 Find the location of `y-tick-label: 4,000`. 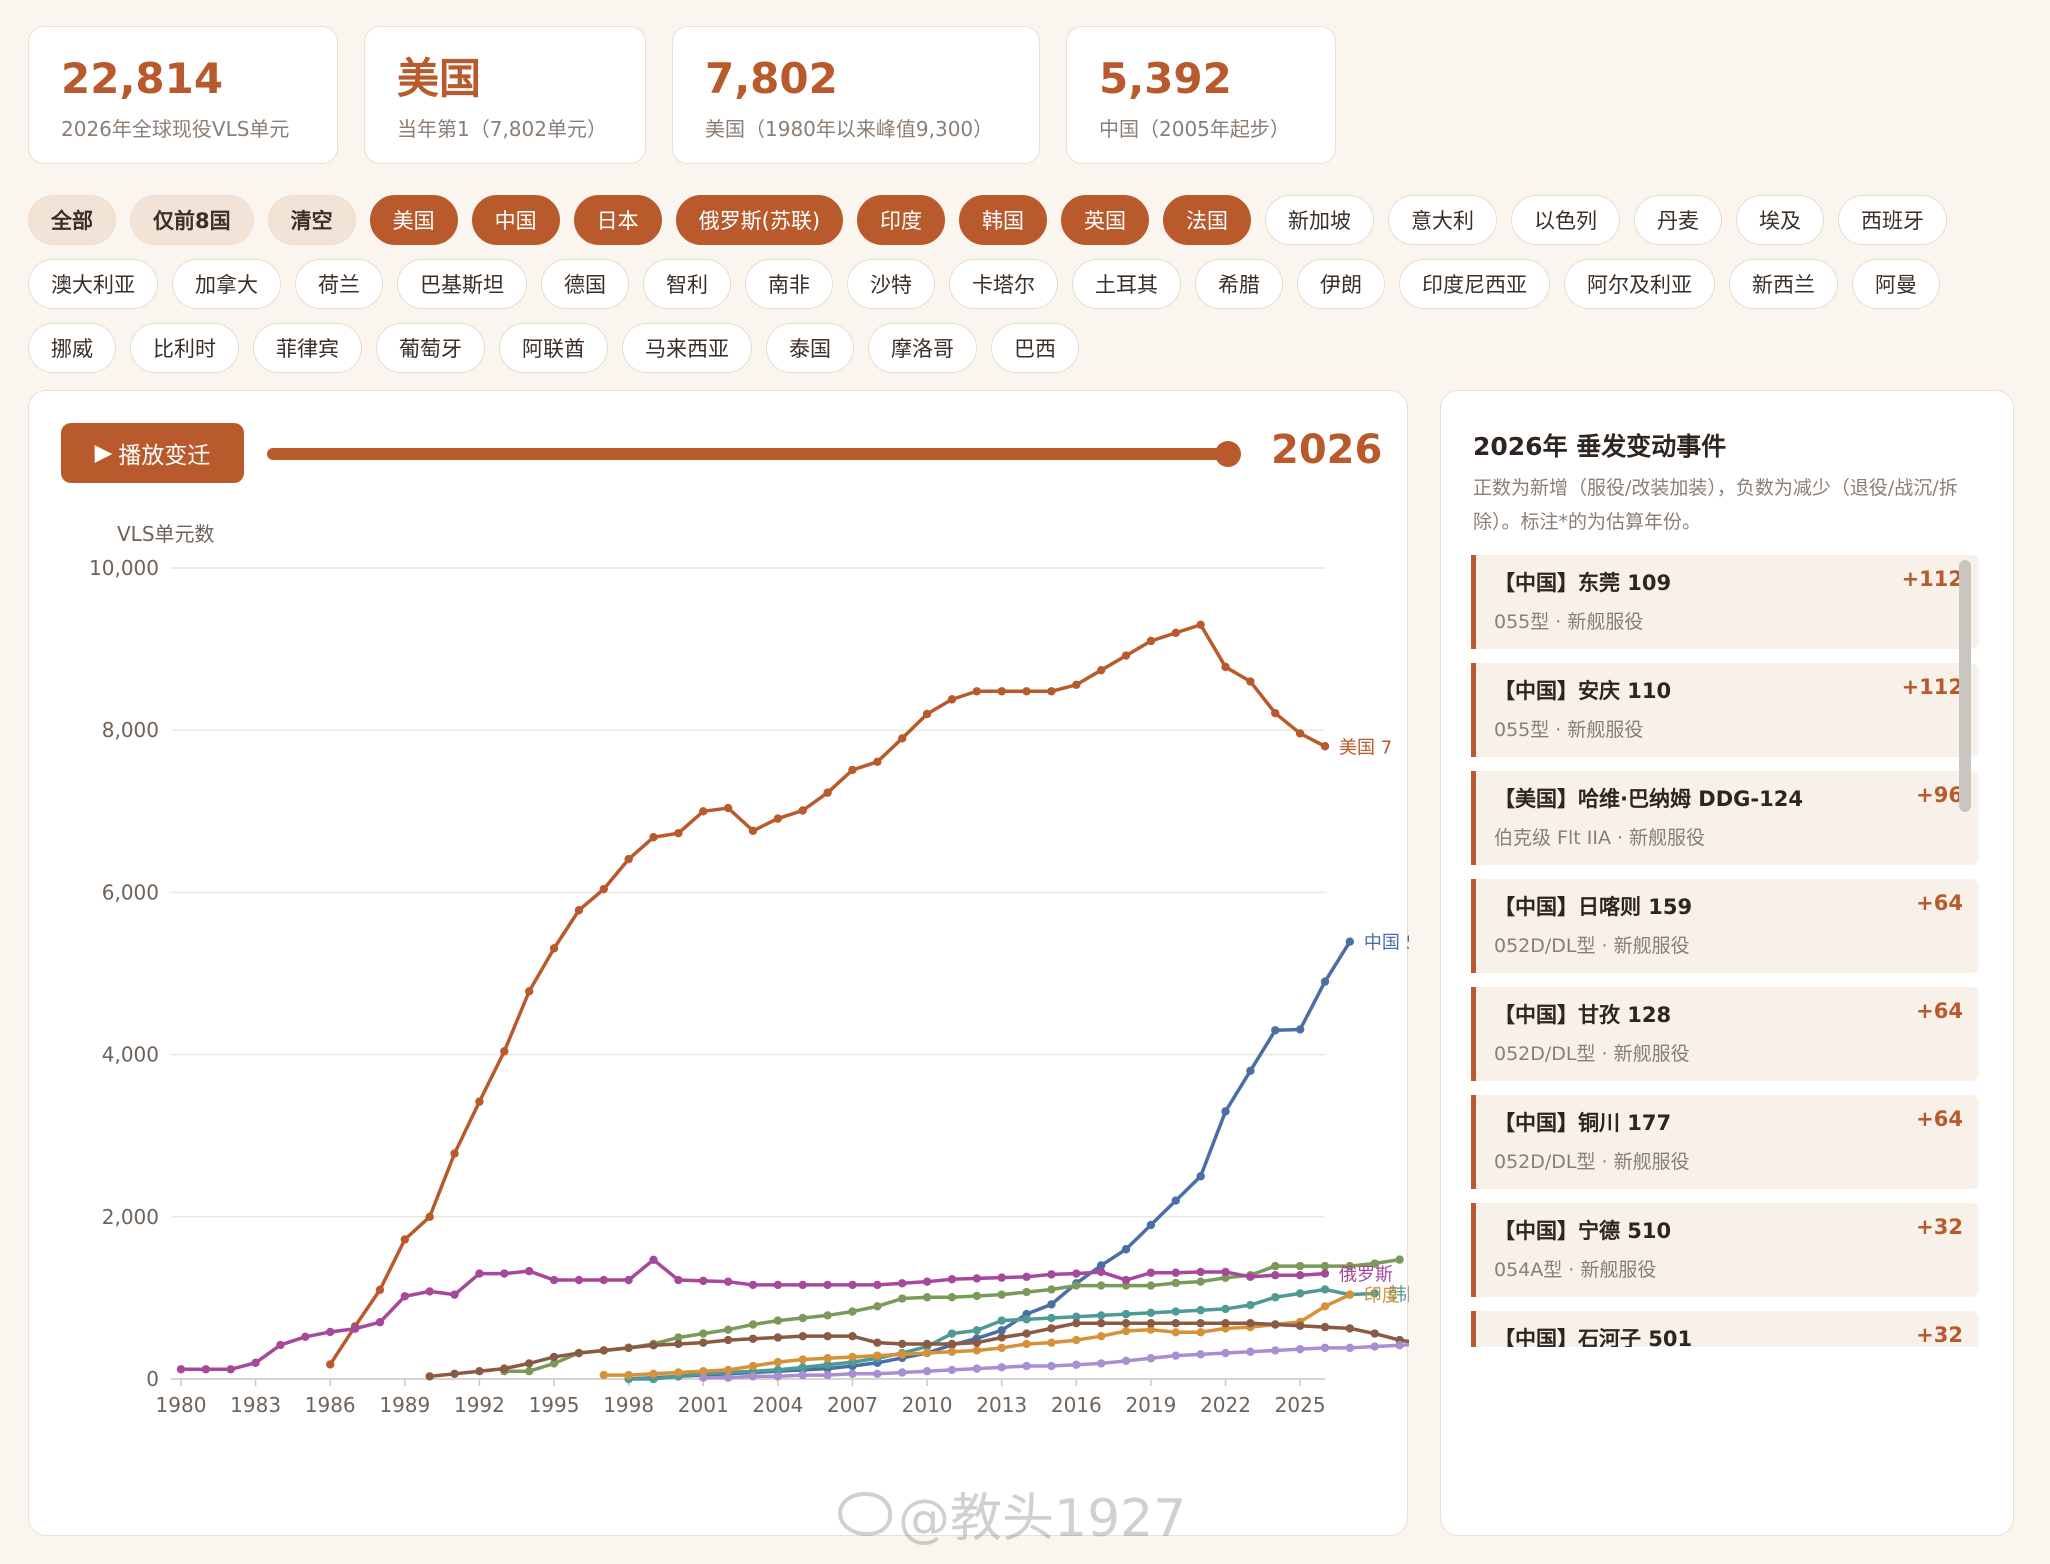

y-tick-label: 4,000 is located at coordinates (130, 1055).